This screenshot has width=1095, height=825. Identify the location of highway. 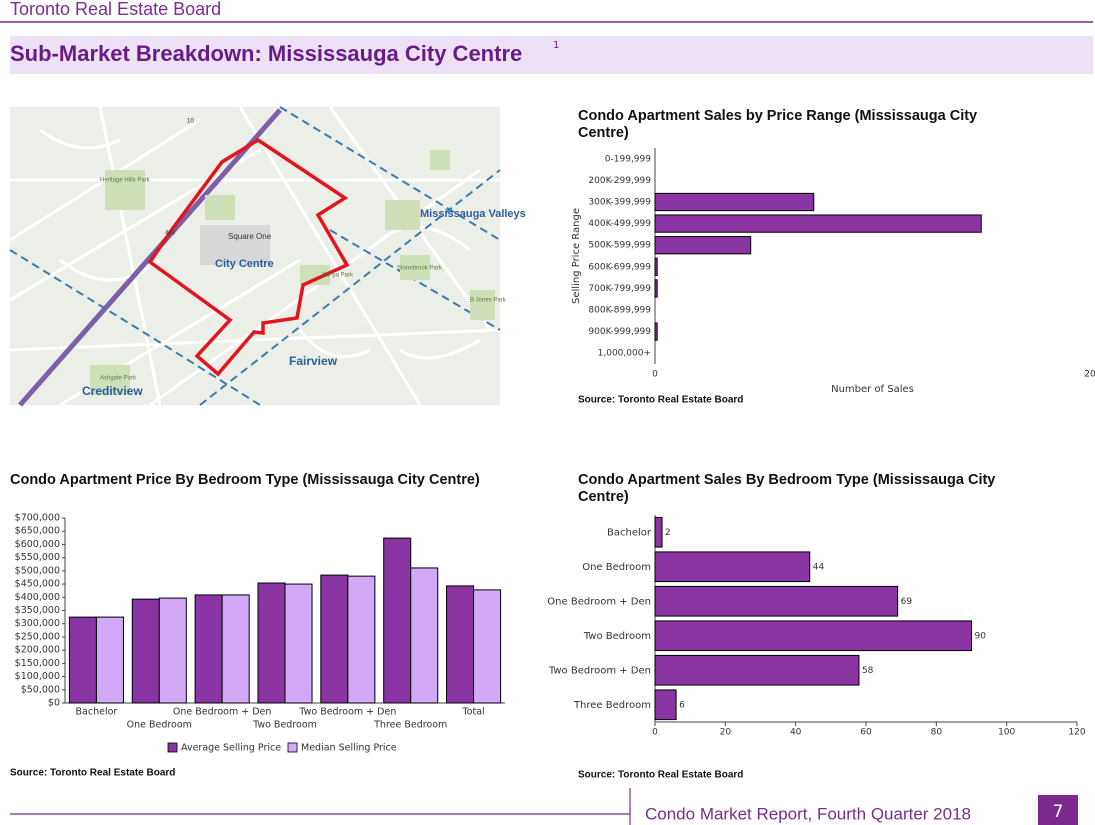
(150, 257).